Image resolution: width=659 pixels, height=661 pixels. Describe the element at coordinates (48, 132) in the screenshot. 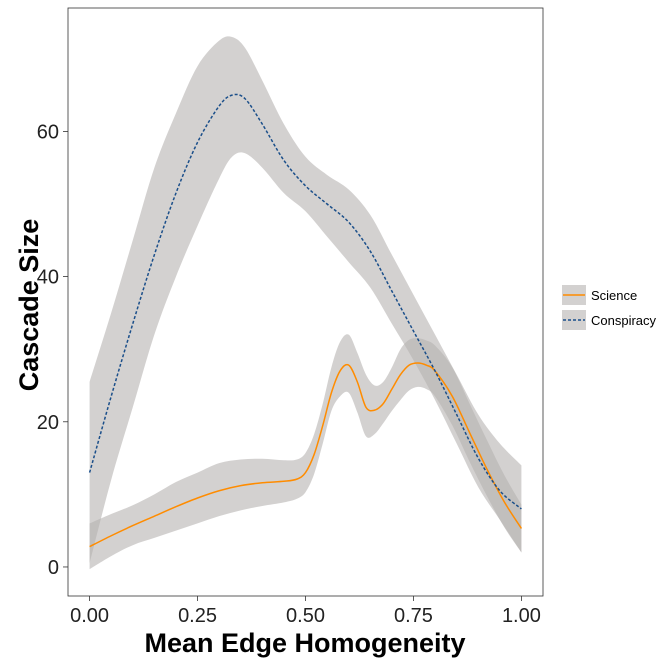

I see `y-tick-label-3: 60` at that location.